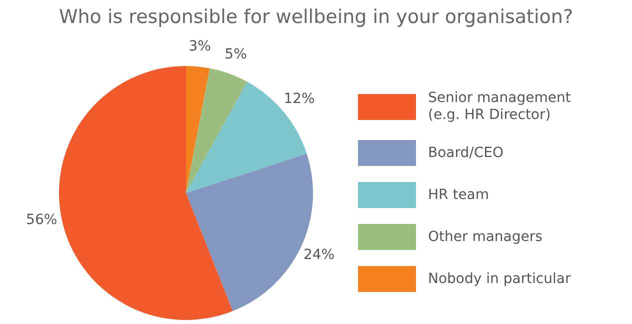 The image size is (632, 324). Describe the element at coordinates (499, 107) in the screenshot. I see `legend-label: Senior management (e.g. HR Director)` at that location.